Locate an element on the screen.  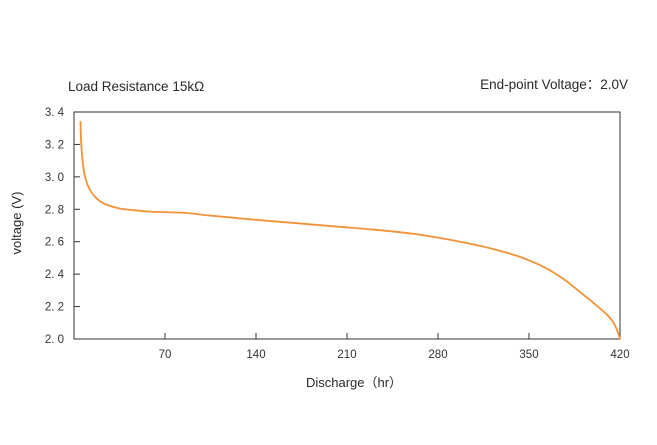
y-axis: 2. 0 2. 2 2. 4 2. 6 2. 8 3. 0 3. 2 3. 4 is located at coordinates (62, 226).